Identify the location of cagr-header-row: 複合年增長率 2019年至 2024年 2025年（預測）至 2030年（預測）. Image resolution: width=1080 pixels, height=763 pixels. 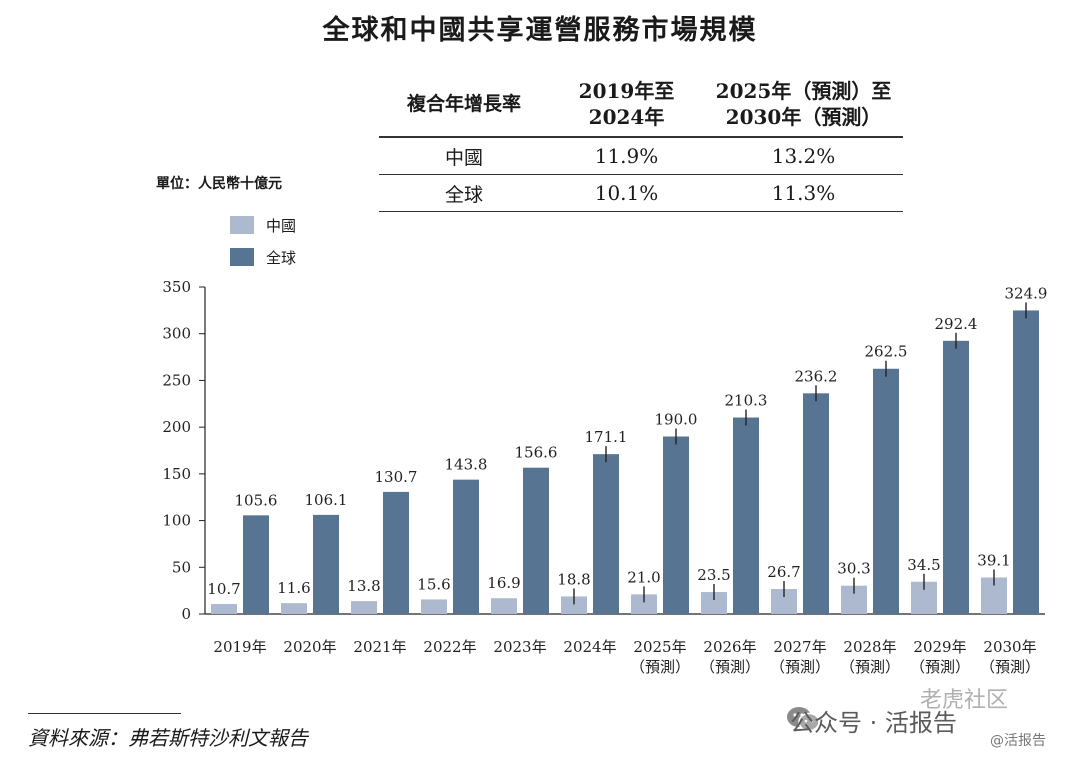
(641, 105).